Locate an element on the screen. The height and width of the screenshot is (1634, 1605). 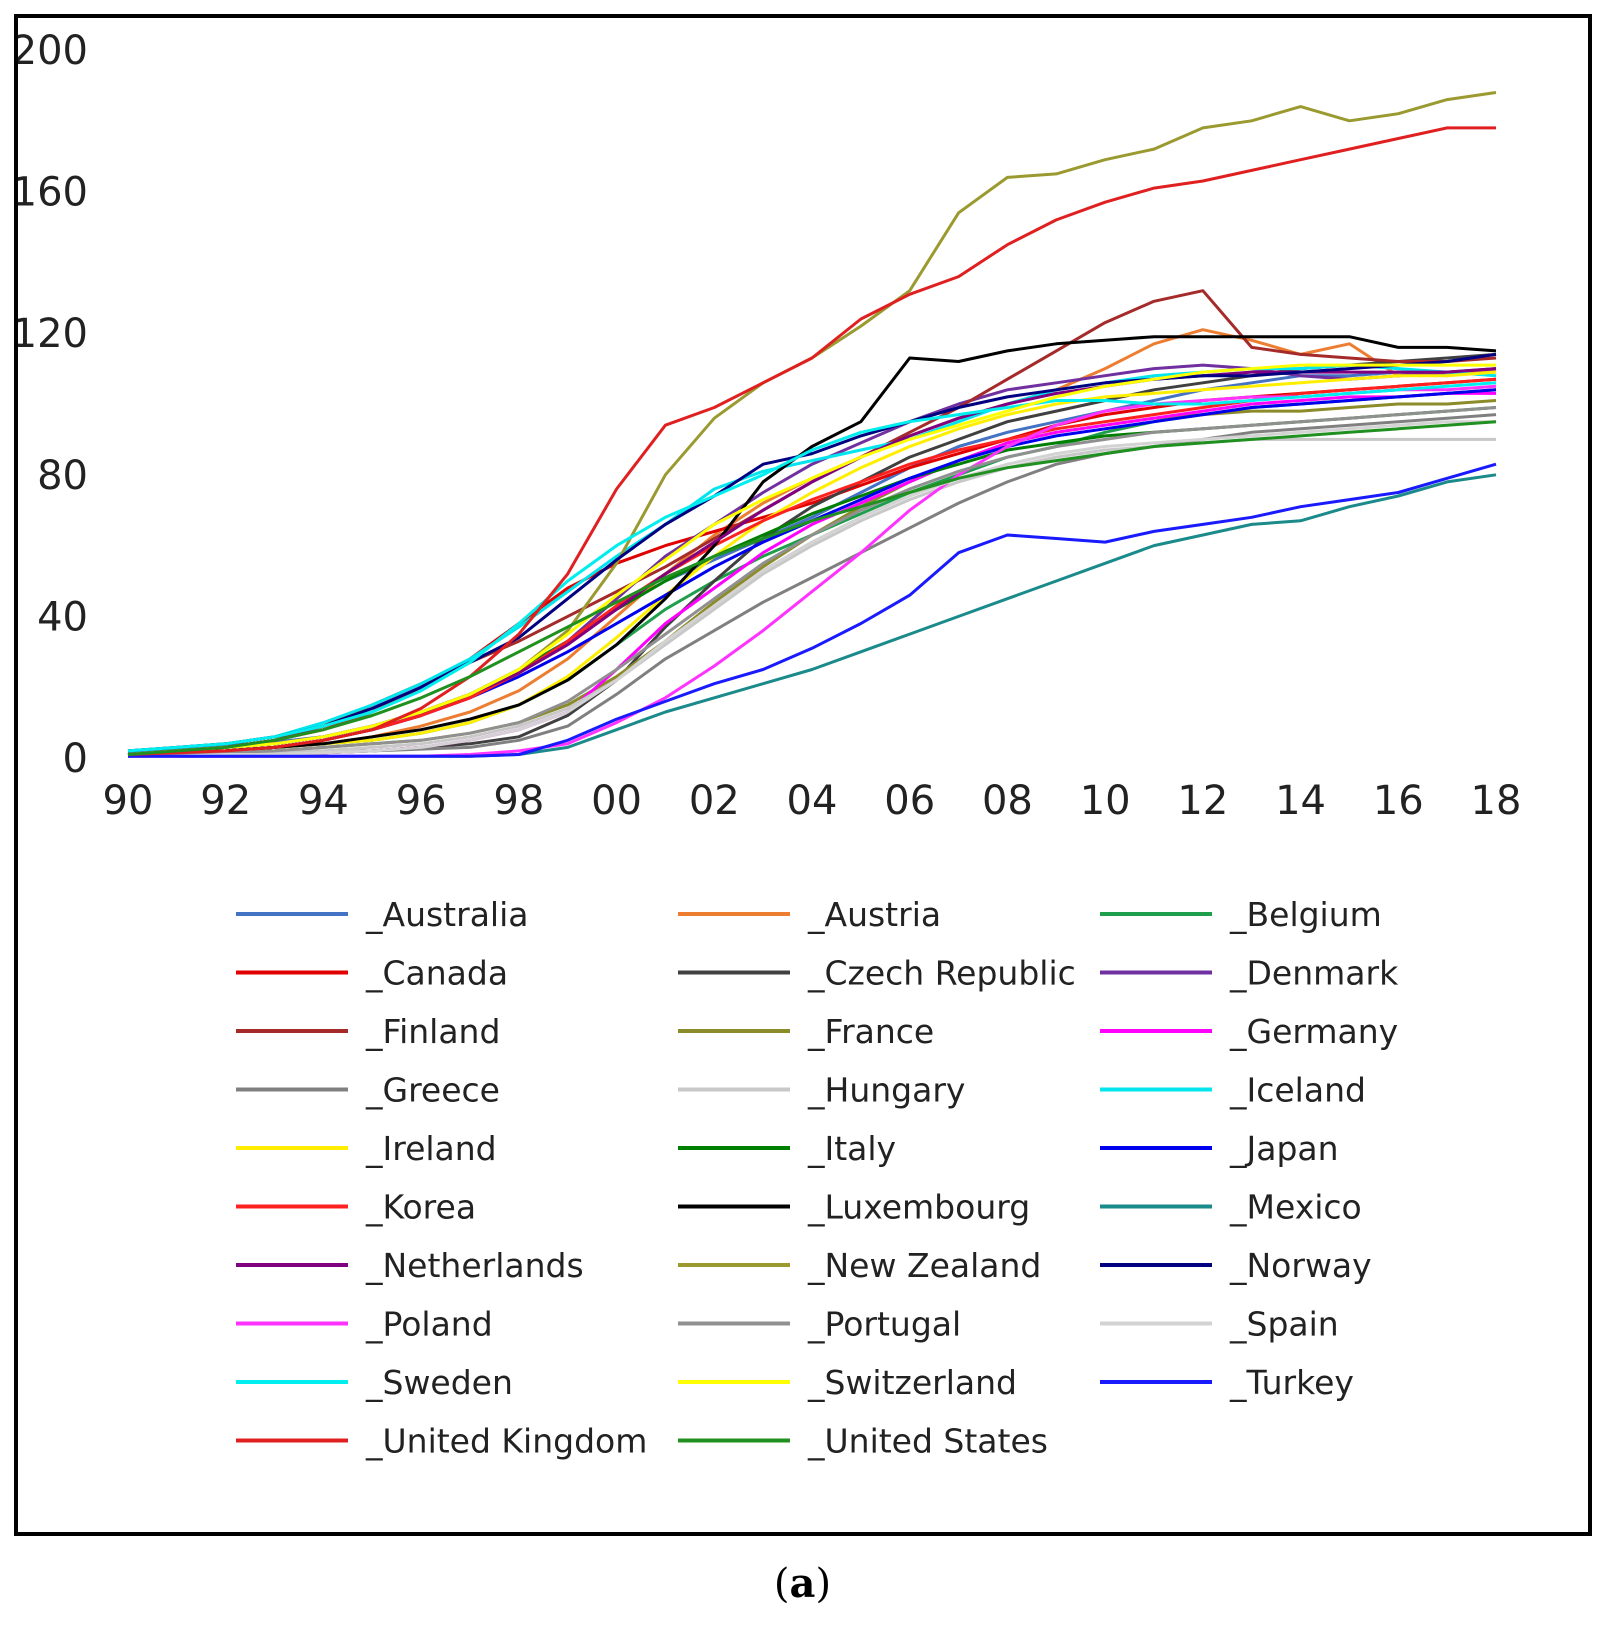
legend-label-turkey: _Turkey is located at coordinates (1291, 1382).